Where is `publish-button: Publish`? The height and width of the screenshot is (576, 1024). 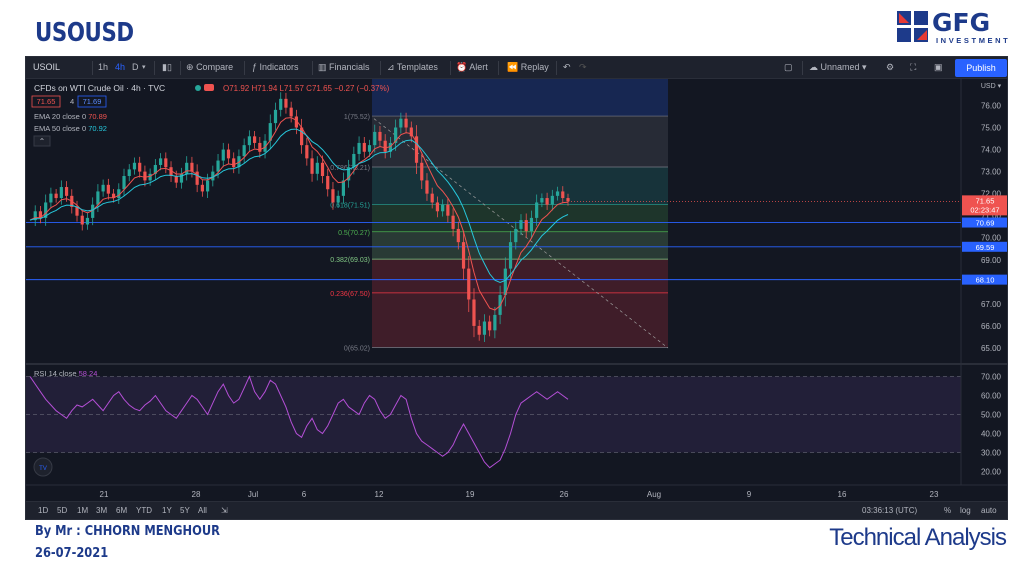 publish-button: Publish is located at coordinates (981, 68).